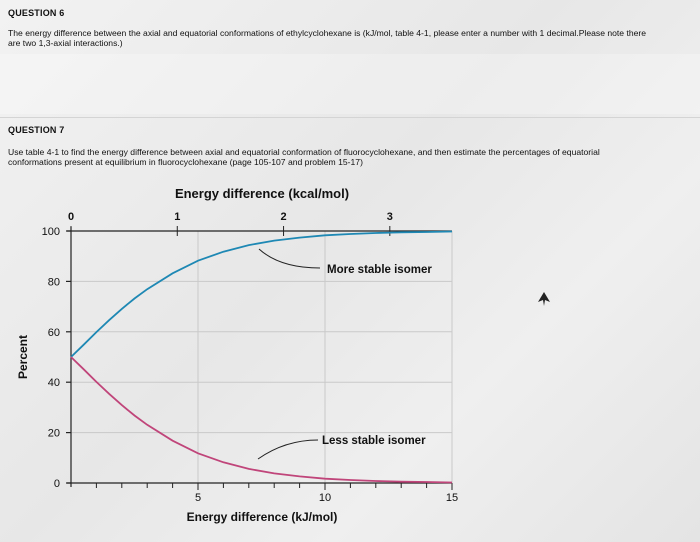 This screenshot has width=700, height=542. Describe the element at coordinates (51, 232) in the screenshot. I see `y-tick-label: 100` at that location.